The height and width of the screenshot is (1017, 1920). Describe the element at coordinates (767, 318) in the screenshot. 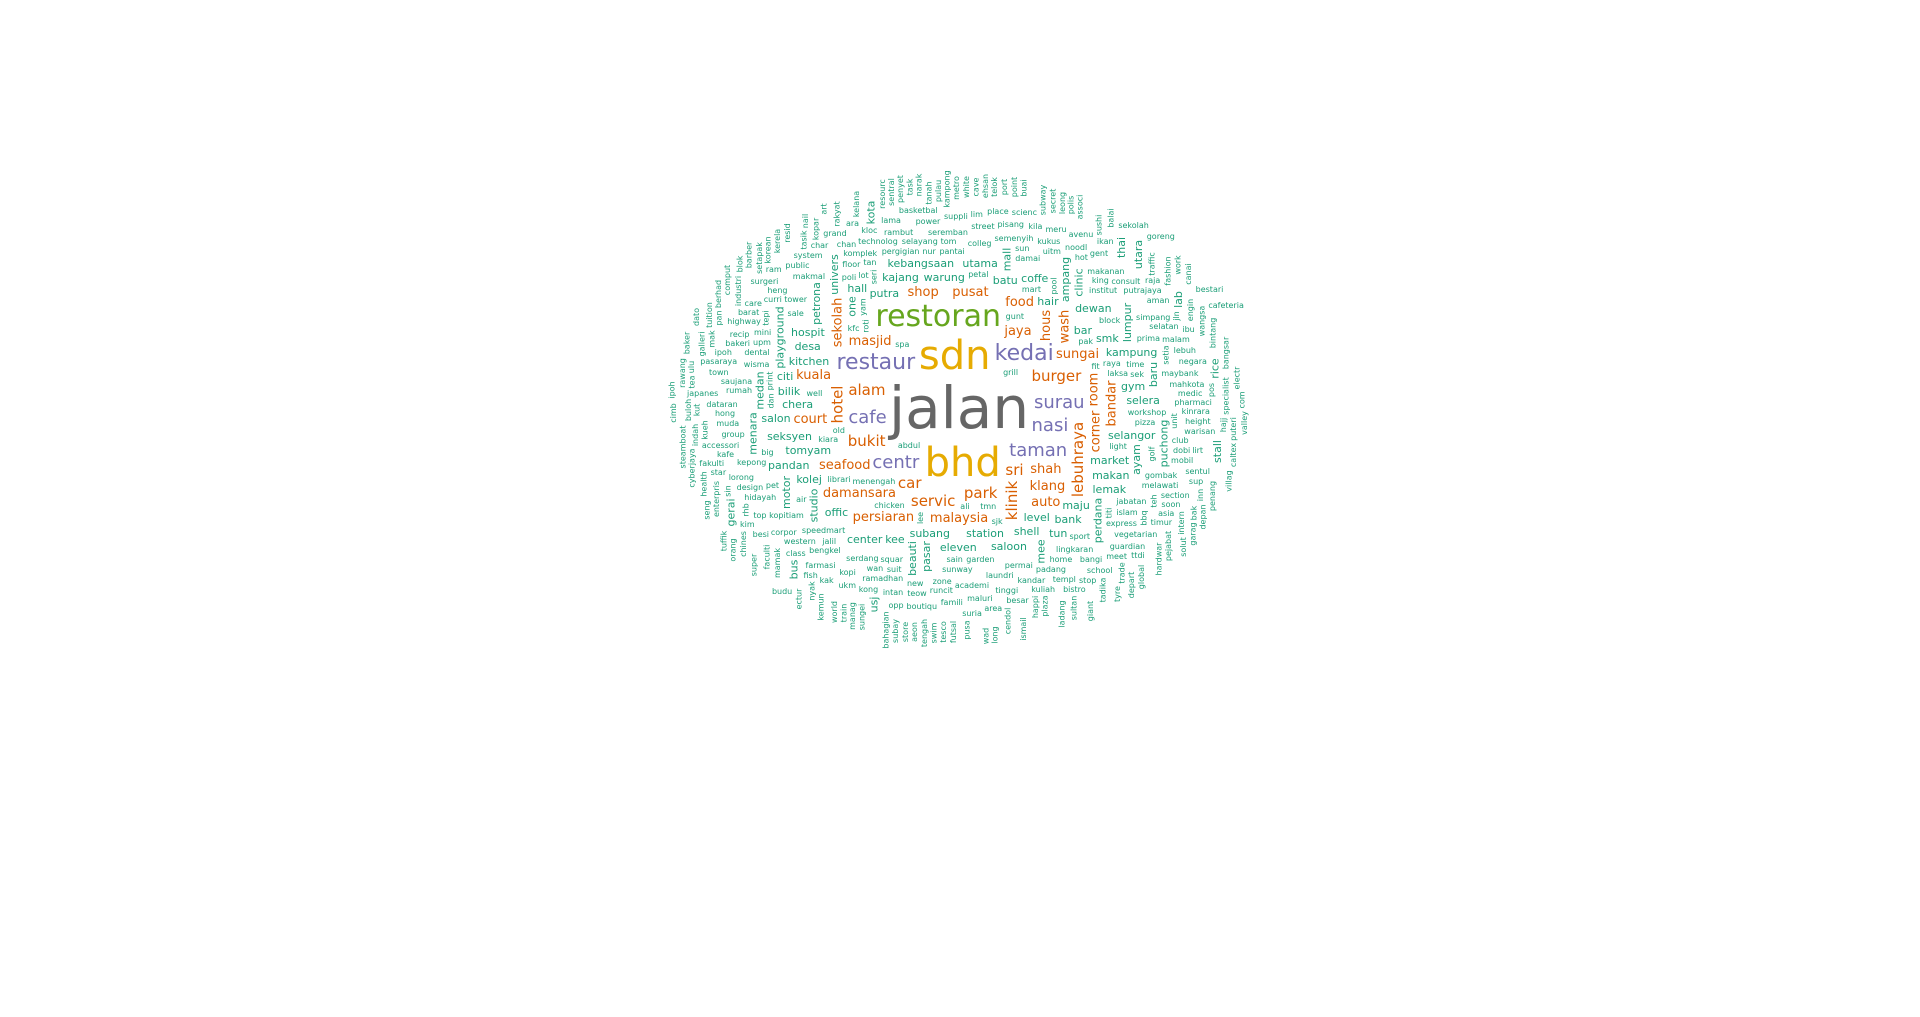

I see `cloud-word: tepi` at that location.